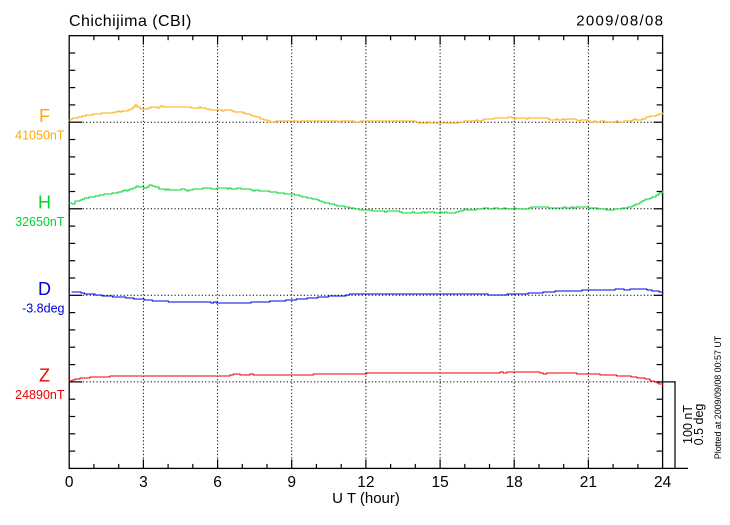  Describe the element at coordinates (130, 21) in the screenshot. I see `svg-text: Chichijima (CBI)` at that location.